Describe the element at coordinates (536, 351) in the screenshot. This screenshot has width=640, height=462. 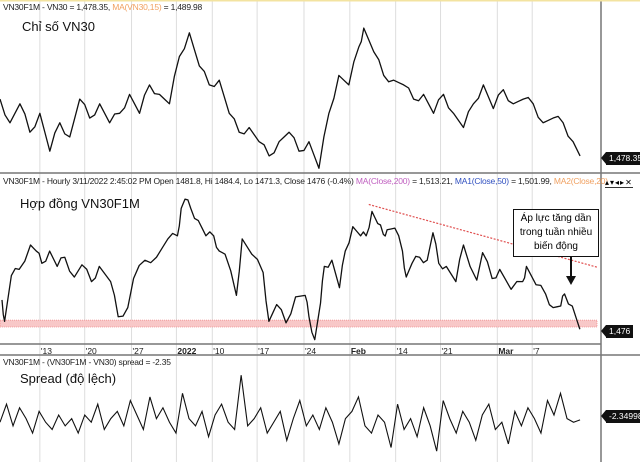
I see `x-tick-label: '7` at that location.